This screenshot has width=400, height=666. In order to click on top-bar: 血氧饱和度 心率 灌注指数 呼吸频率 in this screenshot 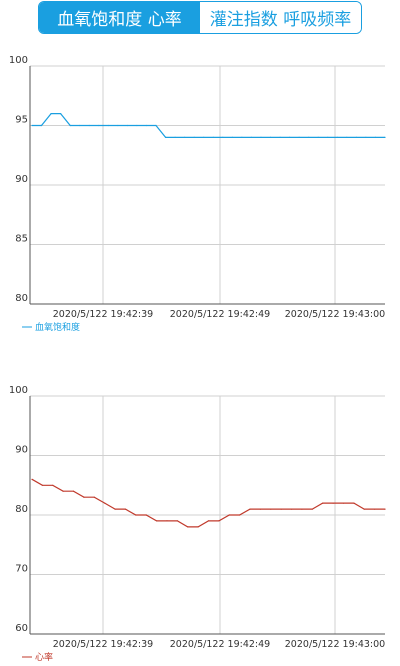, I will do `click(200, 23)`.